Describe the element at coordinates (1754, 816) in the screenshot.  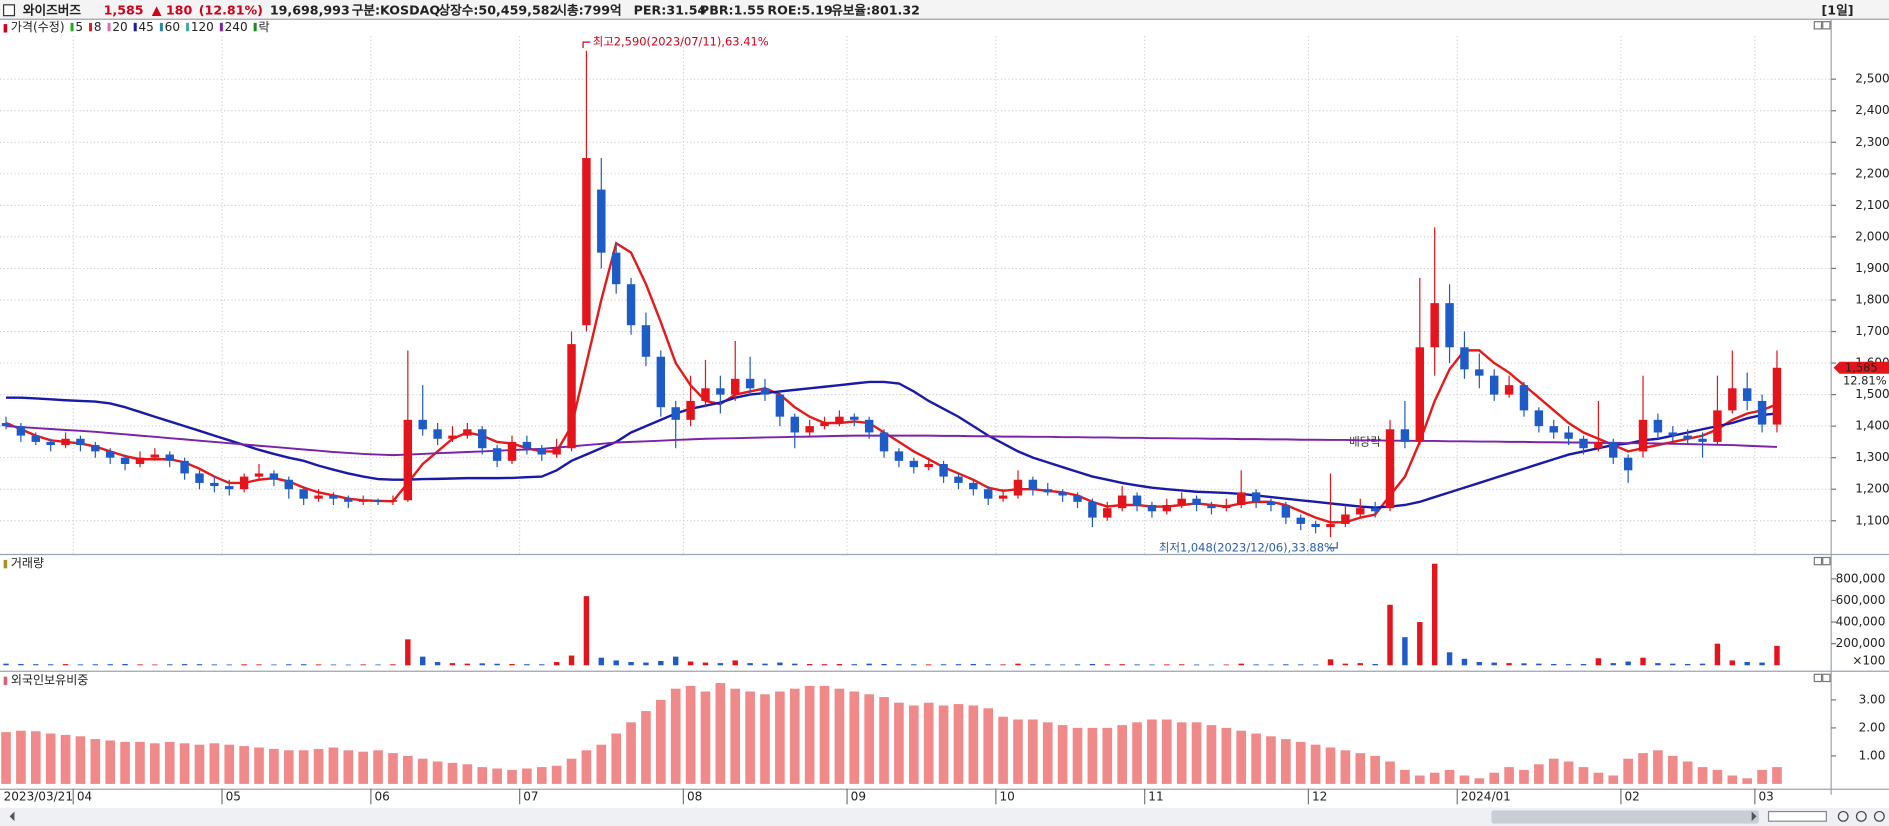
I see `scroll-right` at that location.